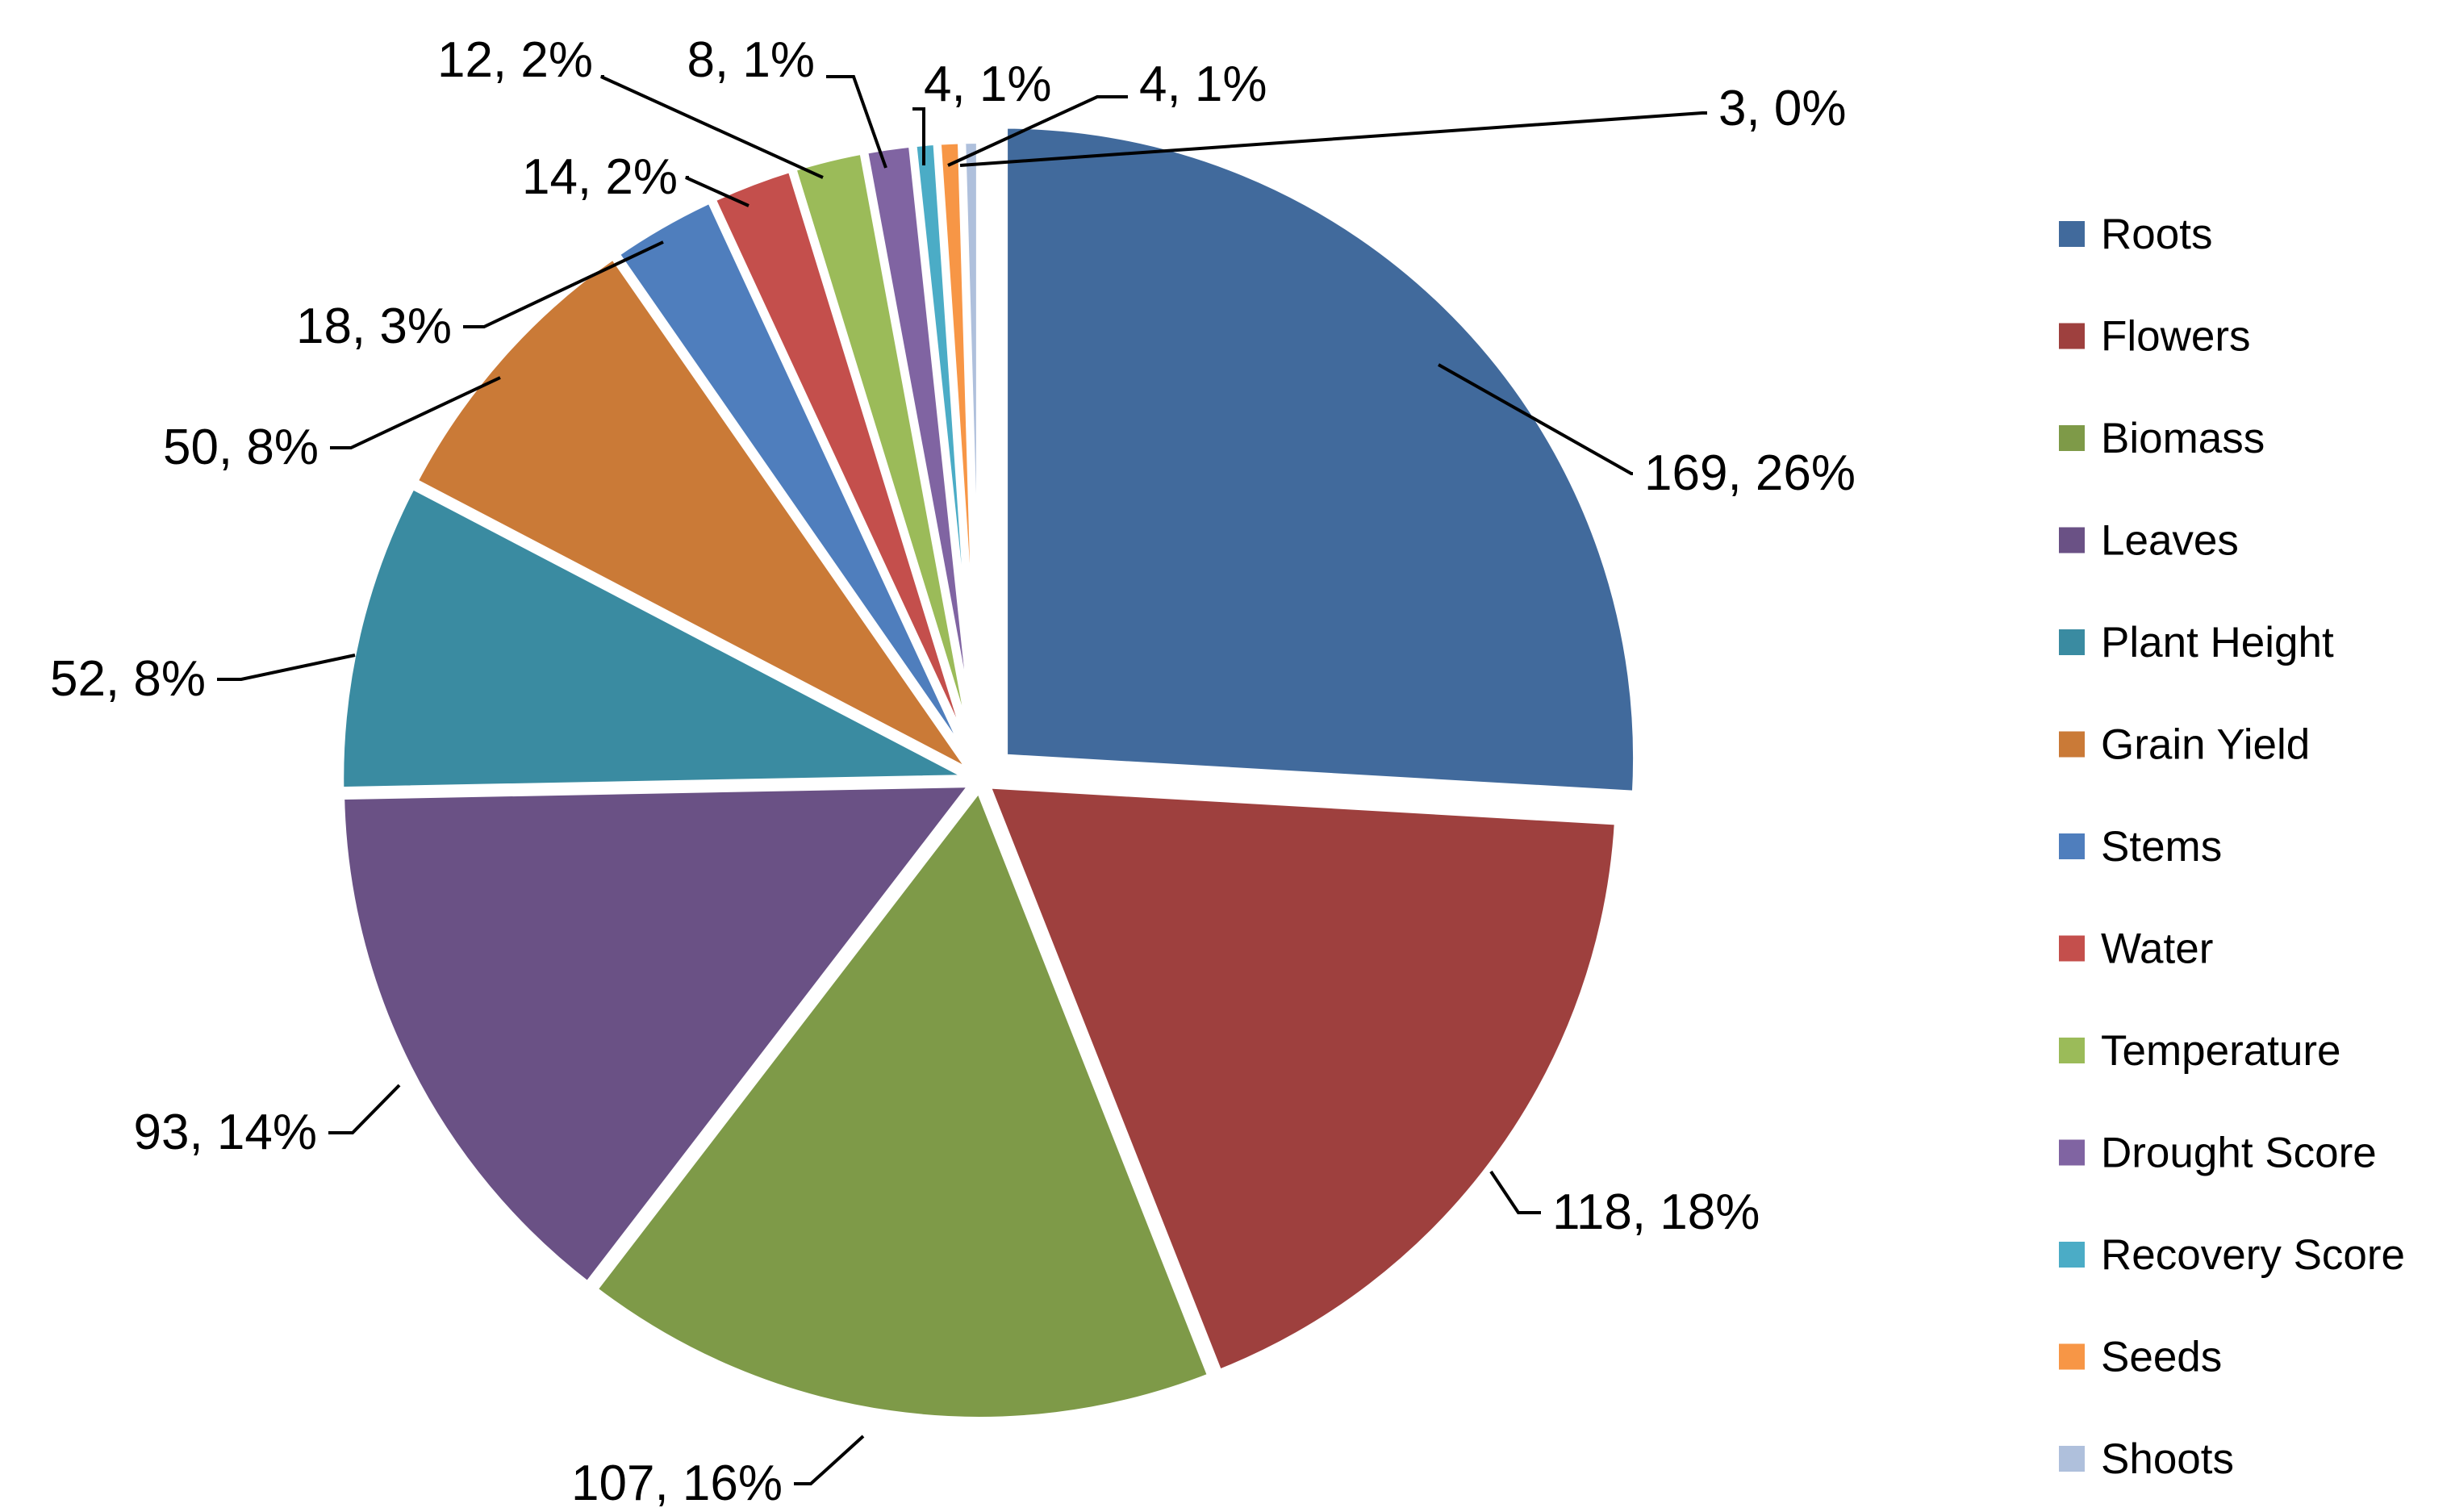 The height and width of the screenshot is (1512, 2451). Describe the element at coordinates (2183, 438) in the screenshot. I see `legend-label: Biomass` at that location.